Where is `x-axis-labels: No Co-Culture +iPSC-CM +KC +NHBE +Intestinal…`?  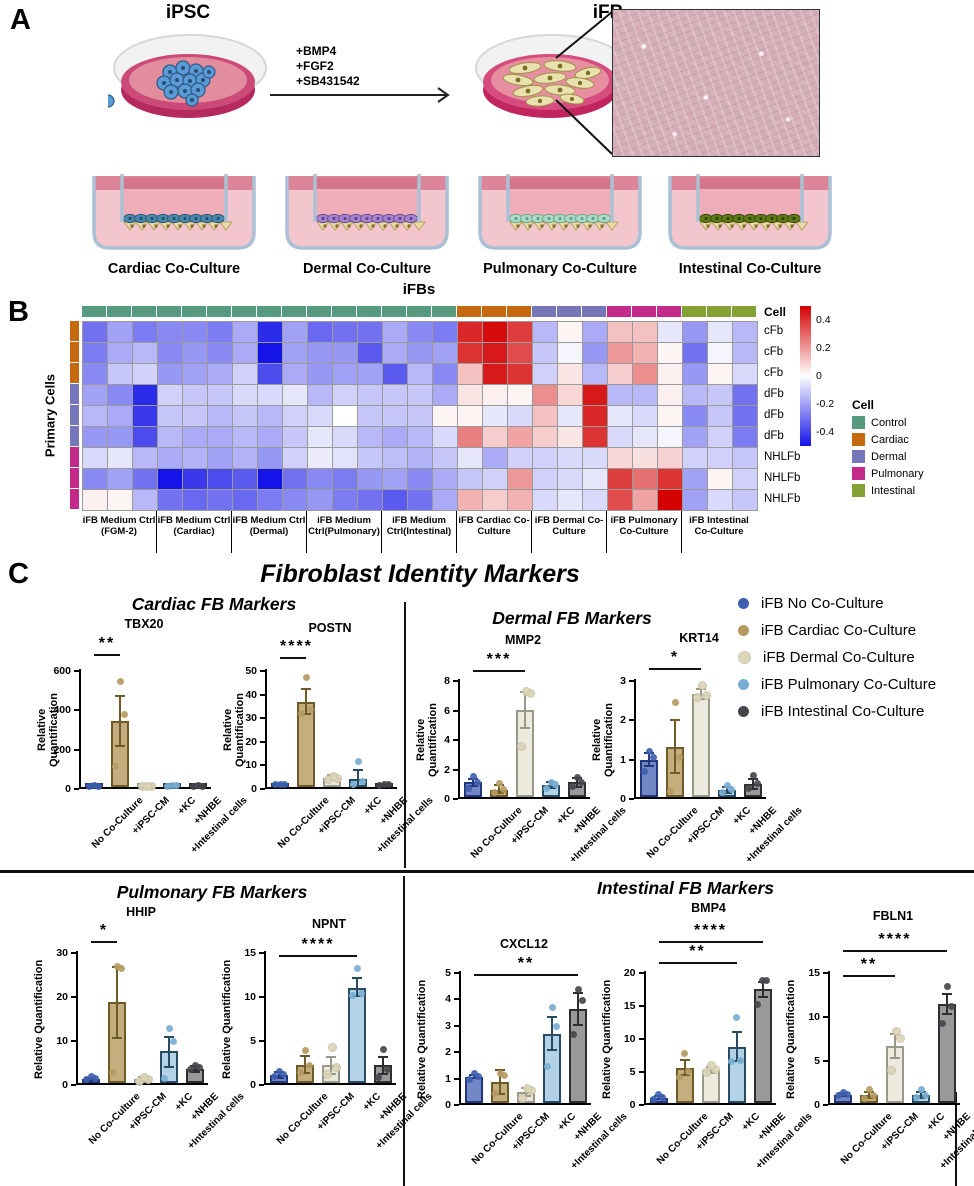 x-axis-labels: No Co-Culture +iPSC-CM +KC +NHBE +Intestinal… is located at coordinates (727, 836).